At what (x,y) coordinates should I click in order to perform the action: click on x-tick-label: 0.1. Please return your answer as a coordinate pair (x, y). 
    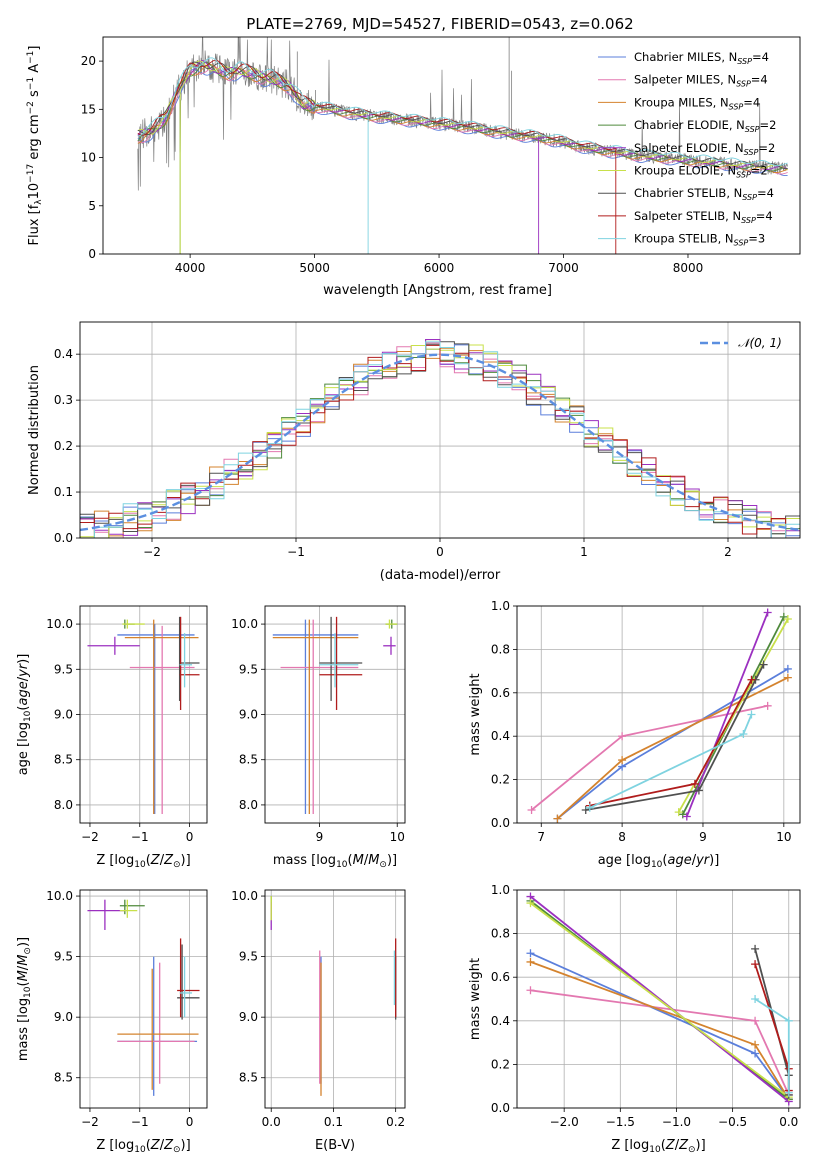
    Looking at the image, I should click on (333, 1122).